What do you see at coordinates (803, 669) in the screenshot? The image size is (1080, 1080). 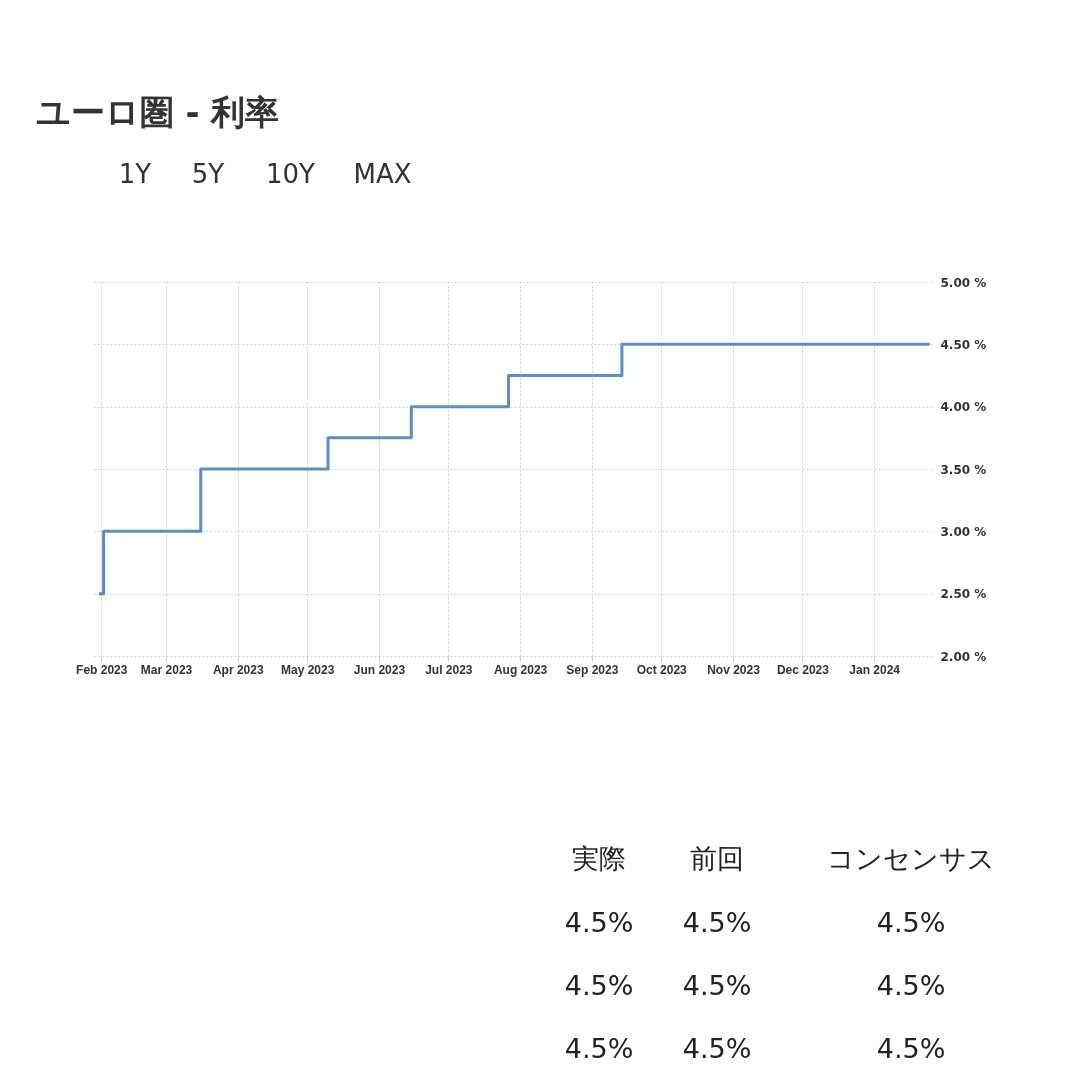 I see `x-tick-label: Dec 2023` at bounding box center [803, 669].